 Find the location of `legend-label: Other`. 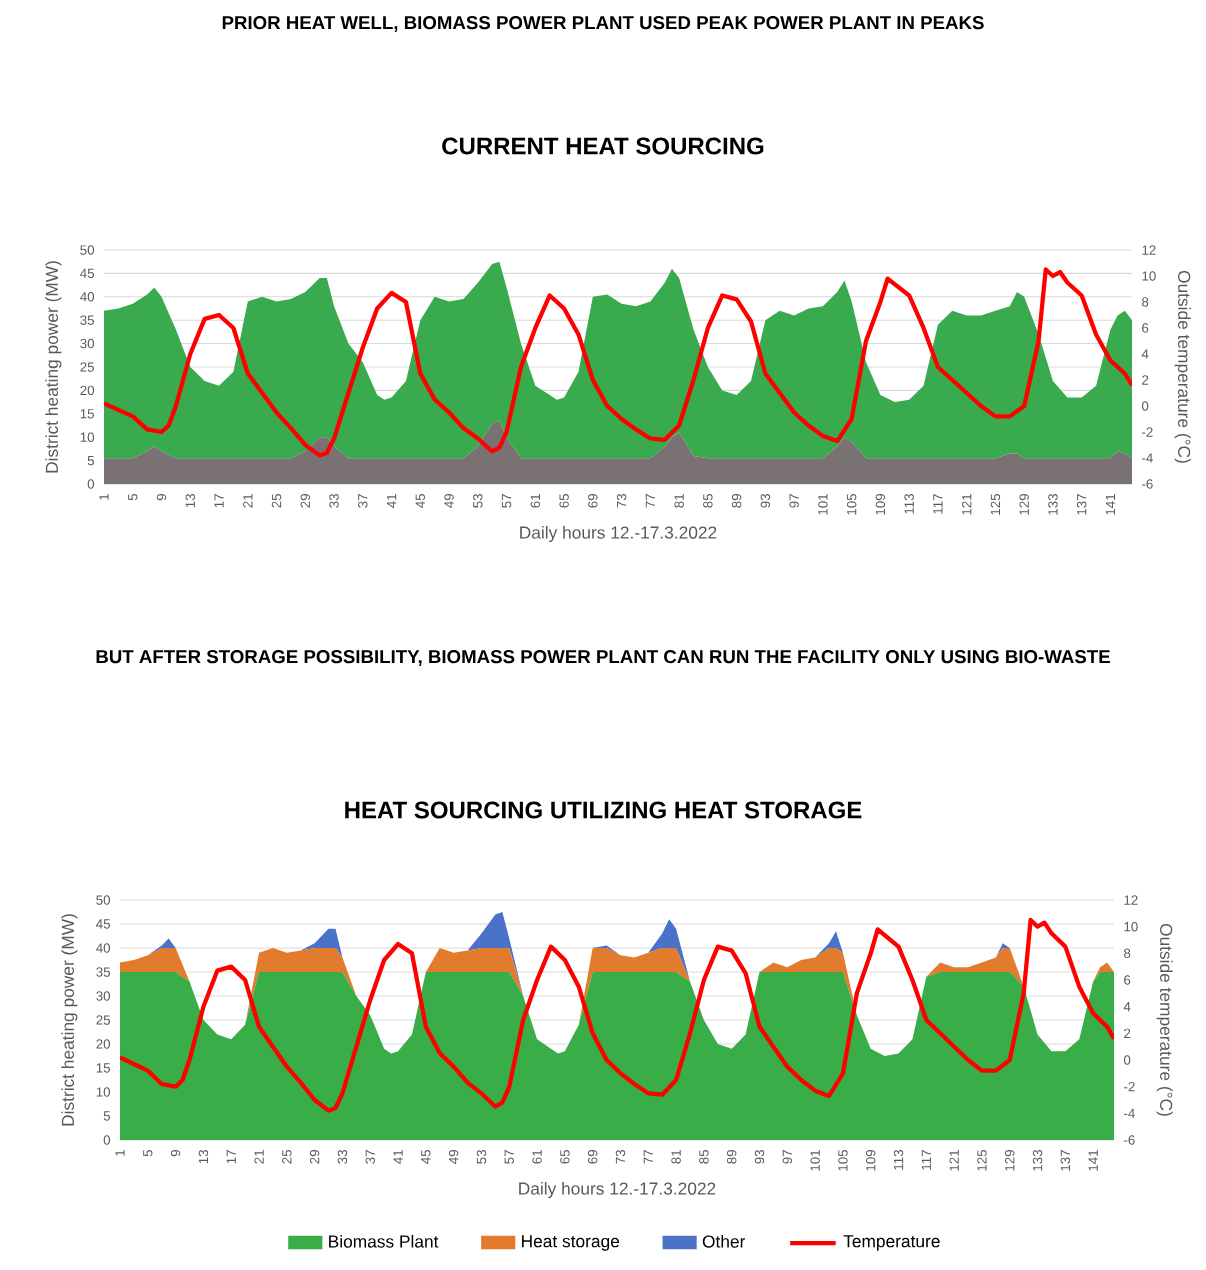

legend-label: Other is located at coordinates (724, 1241).